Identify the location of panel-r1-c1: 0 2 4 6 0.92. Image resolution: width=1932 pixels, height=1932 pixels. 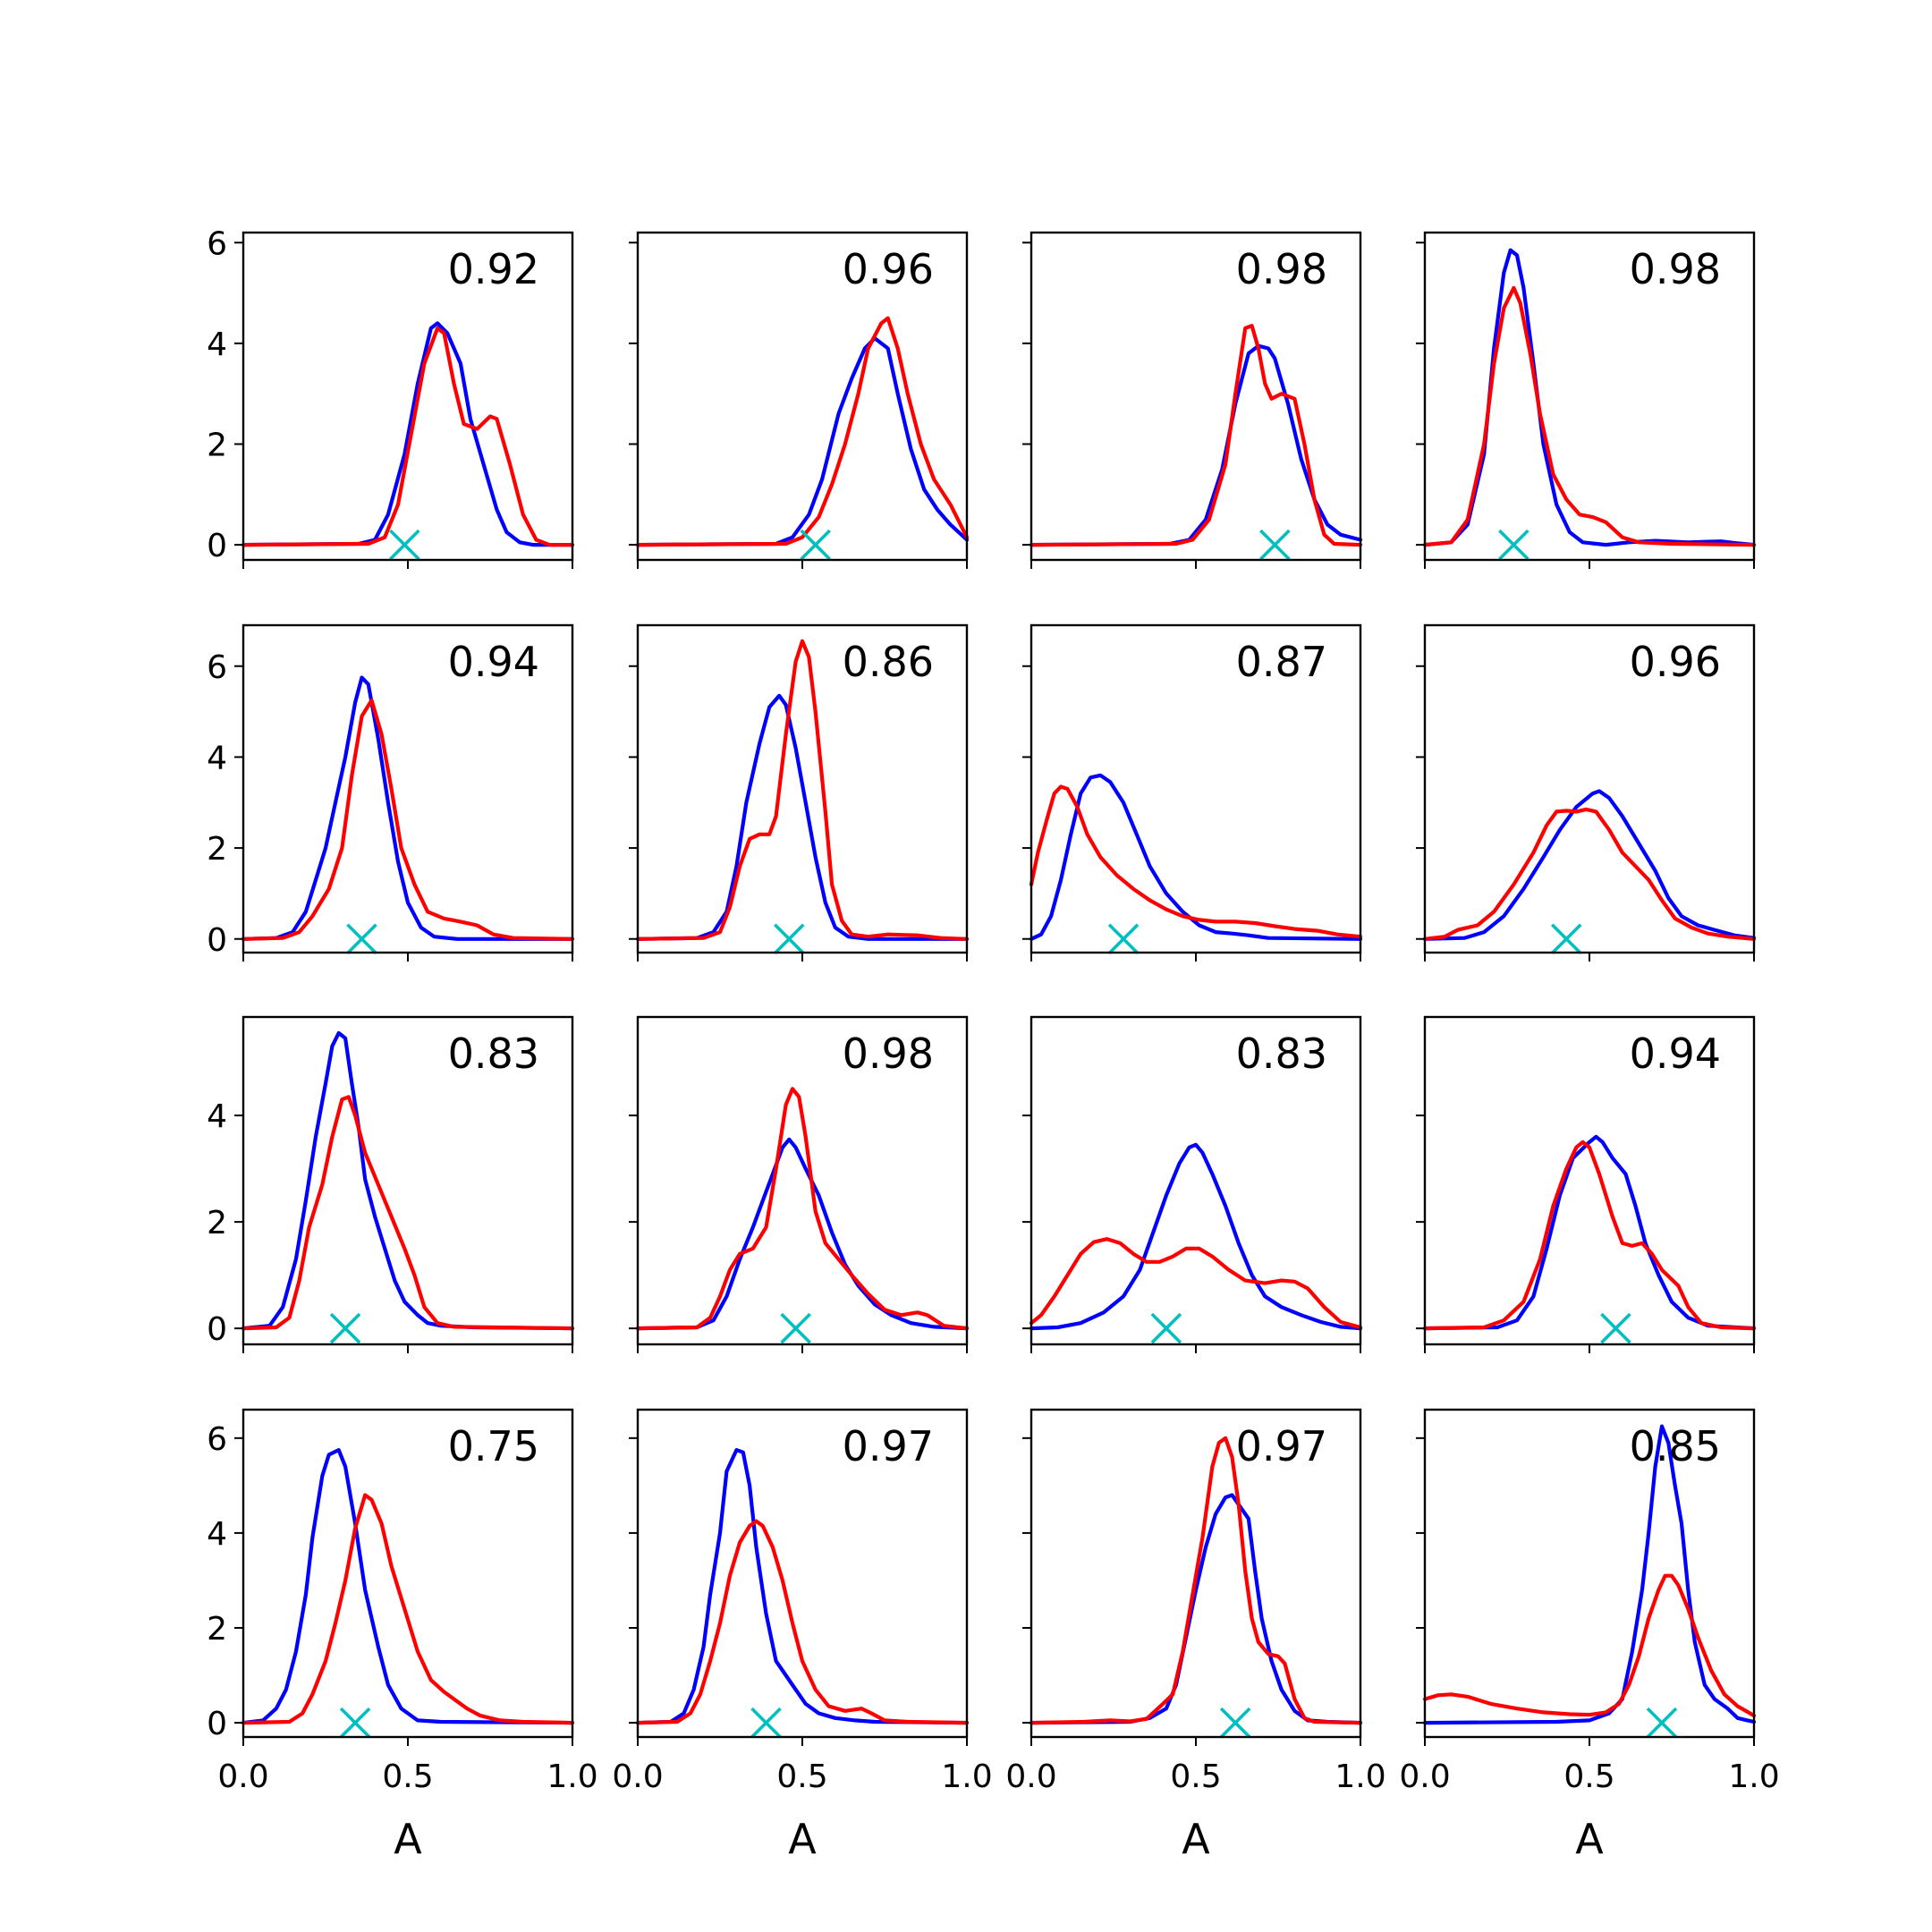
(391, 397).